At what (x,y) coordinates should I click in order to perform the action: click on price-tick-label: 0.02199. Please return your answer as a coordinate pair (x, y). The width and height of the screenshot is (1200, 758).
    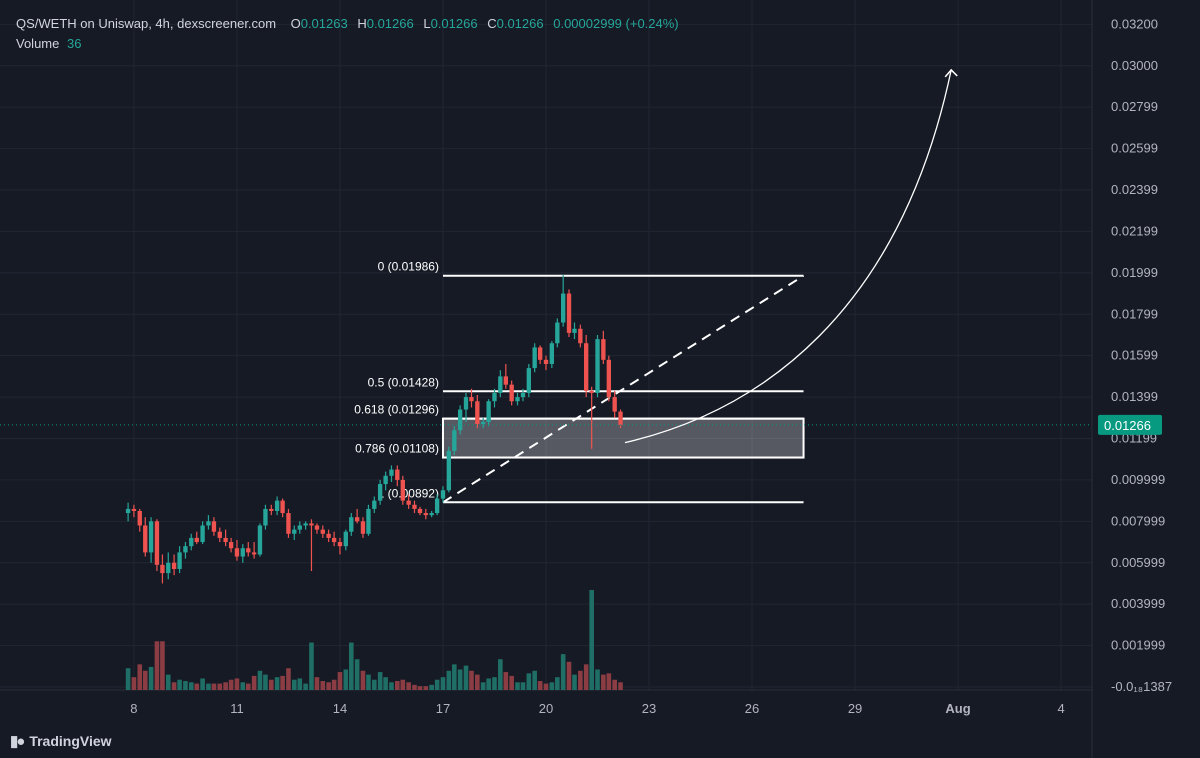
    Looking at the image, I should click on (1134, 230).